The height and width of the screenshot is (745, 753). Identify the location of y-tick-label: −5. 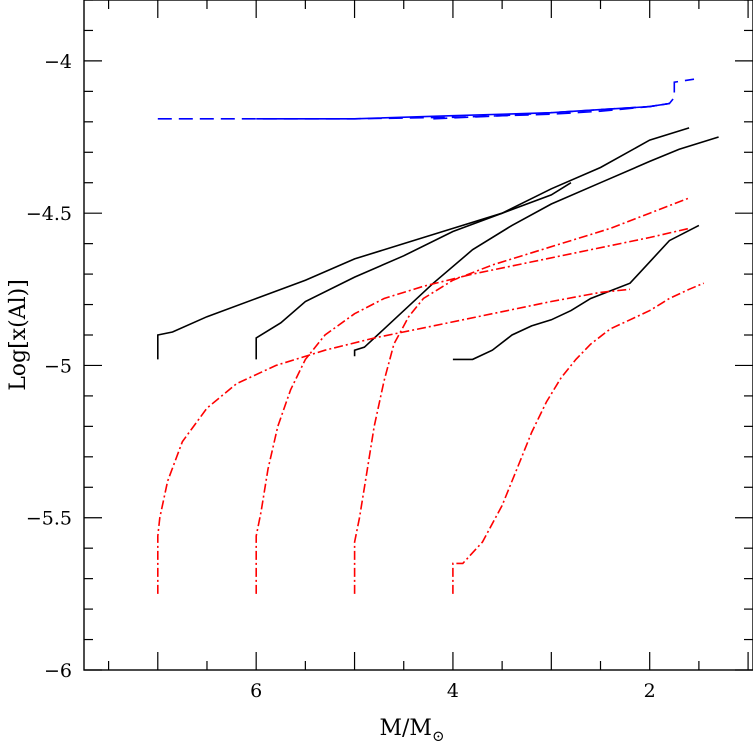
(58, 366).